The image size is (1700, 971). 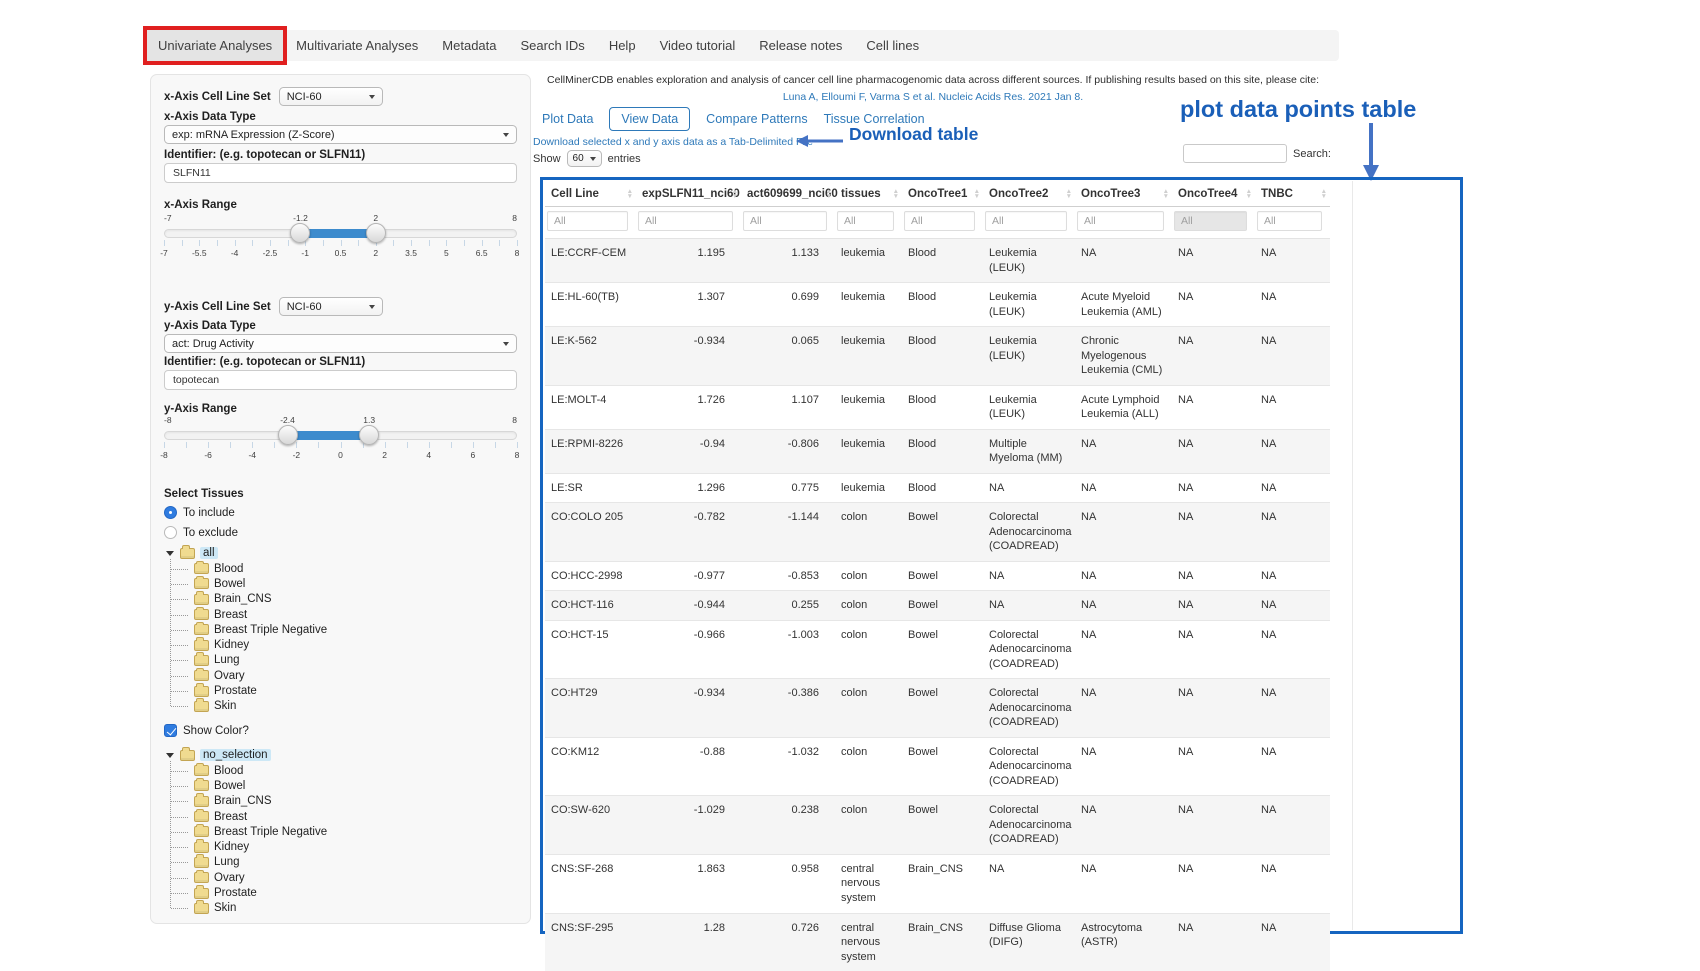 What do you see at coordinates (357, 45) in the screenshot?
I see `nav-item-multivariate-analyses: Multivariate Analyses` at bounding box center [357, 45].